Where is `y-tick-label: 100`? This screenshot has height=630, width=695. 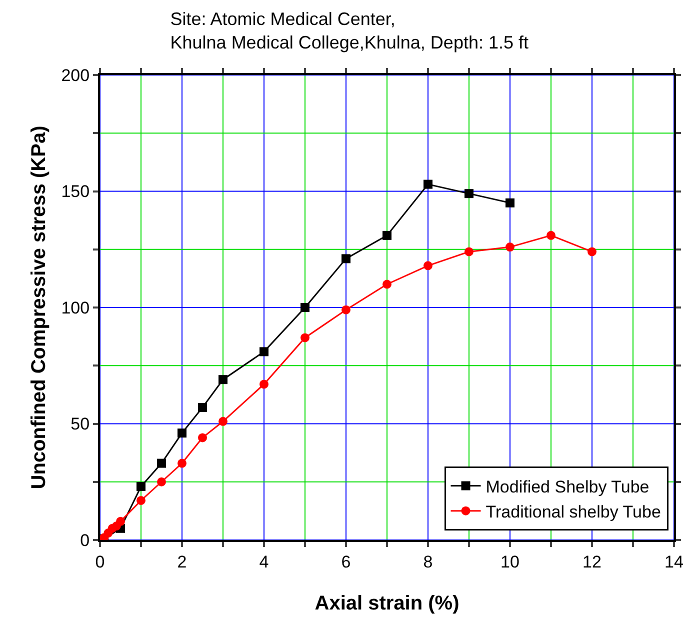
y-tick-label: 100 is located at coordinates (75, 308).